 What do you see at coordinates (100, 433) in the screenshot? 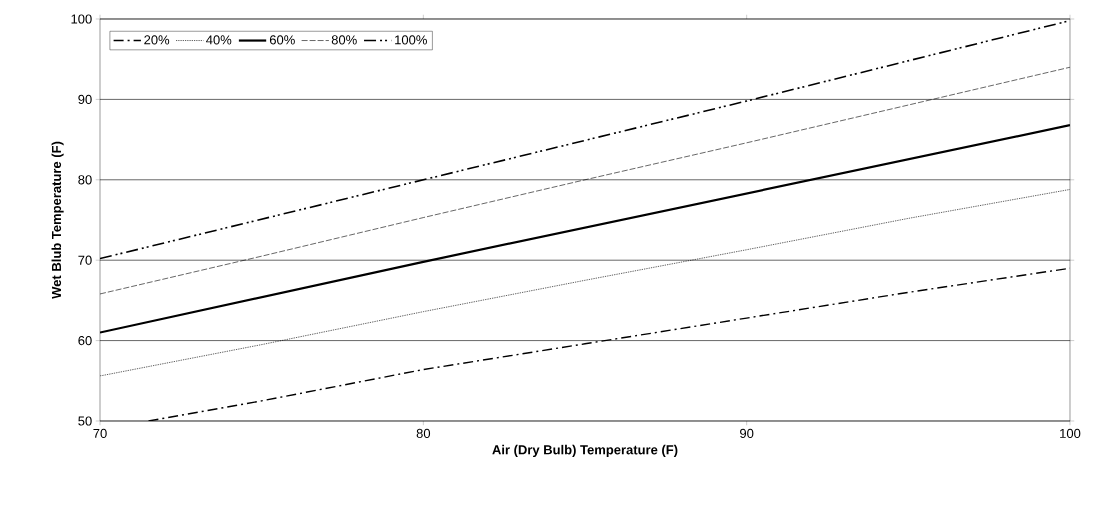
I see `x-tick-label: 70` at bounding box center [100, 433].